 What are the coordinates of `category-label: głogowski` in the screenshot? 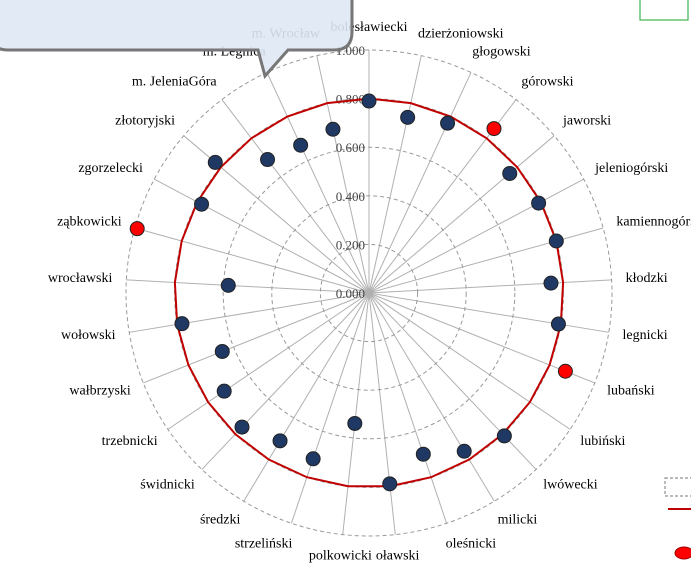 It's located at (501, 52).